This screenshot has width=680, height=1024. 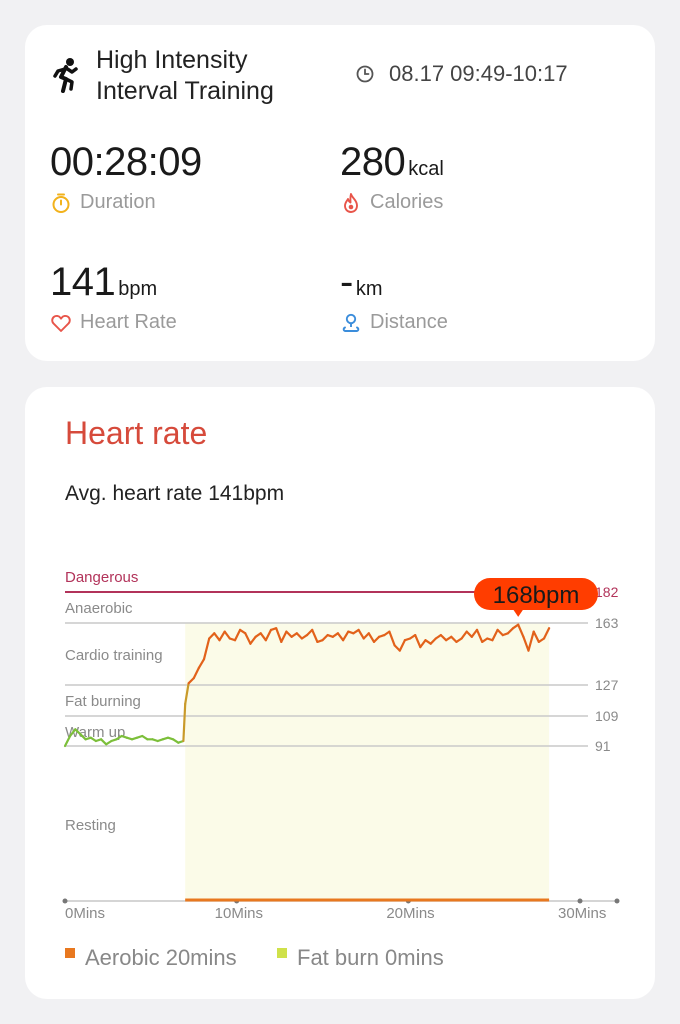 I want to click on duration-metric: 00:28:09 Duration, so click(x=126, y=177).